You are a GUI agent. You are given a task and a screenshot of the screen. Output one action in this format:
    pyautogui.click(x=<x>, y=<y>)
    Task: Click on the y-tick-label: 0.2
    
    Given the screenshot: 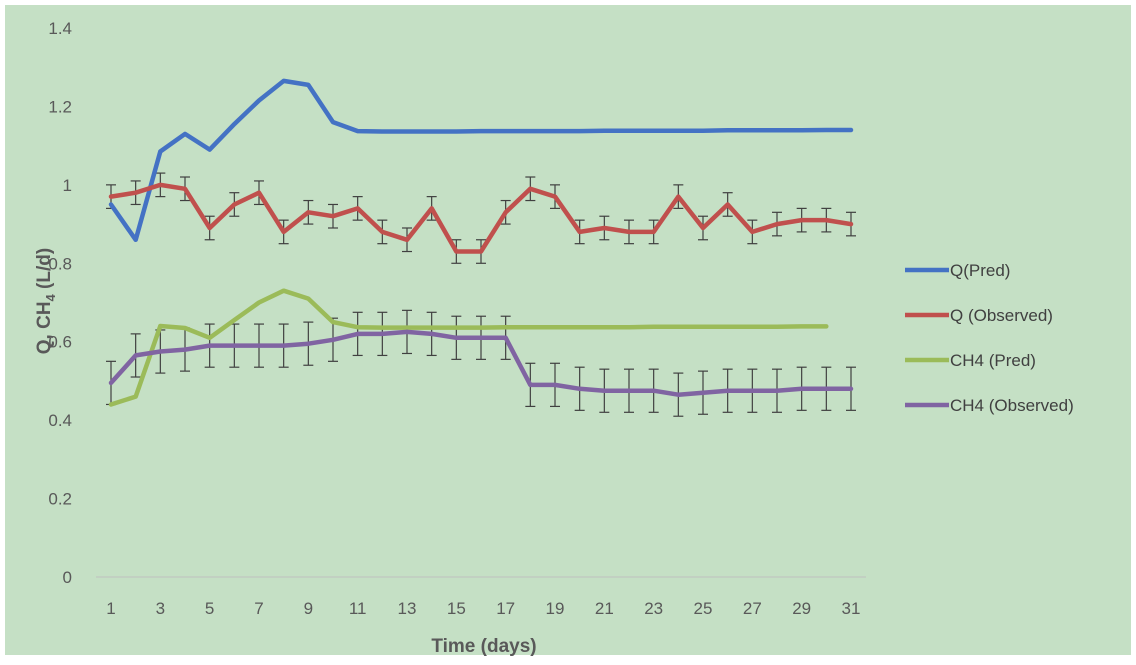 What is the action you would take?
    pyautogui.click(x=60, y=499)
    